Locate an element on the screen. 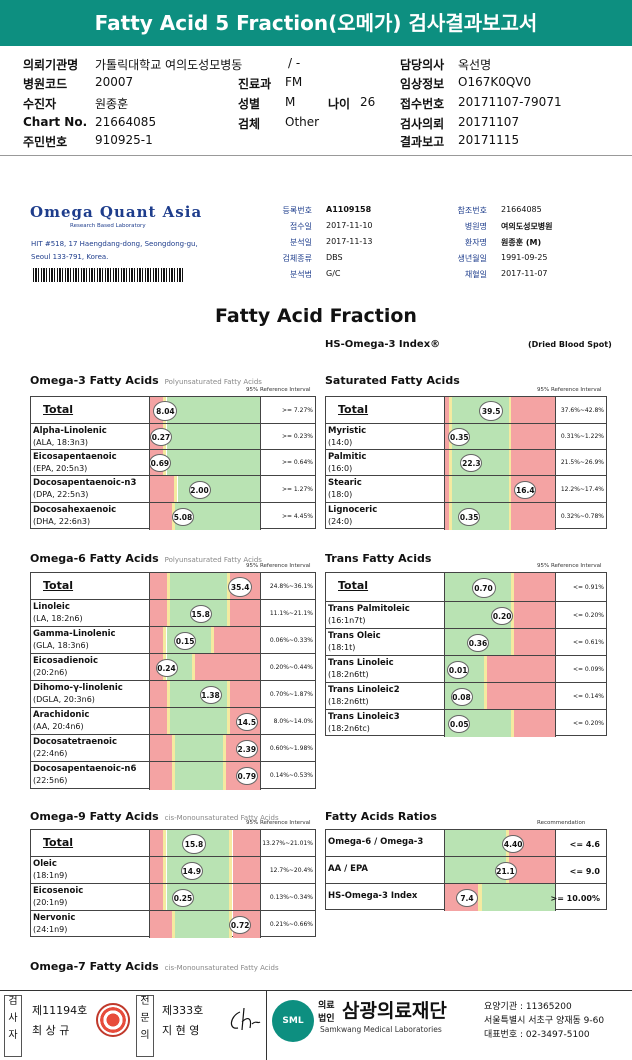  row-name: Gamma-Linolenic (GLA, 18:3n6) is located at coordinates (74, 640).